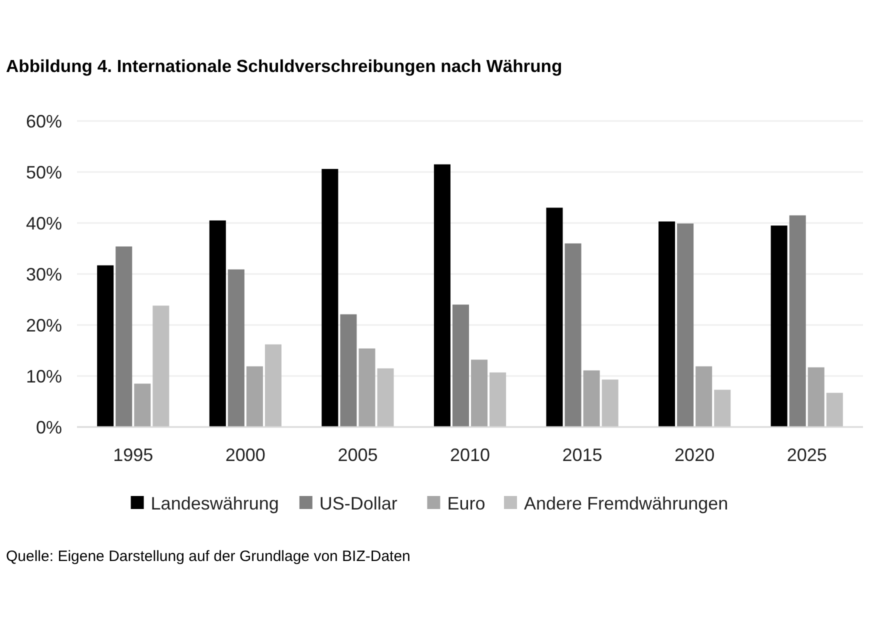  I want to click on y-tick-label: 0%, so click(49, 427).